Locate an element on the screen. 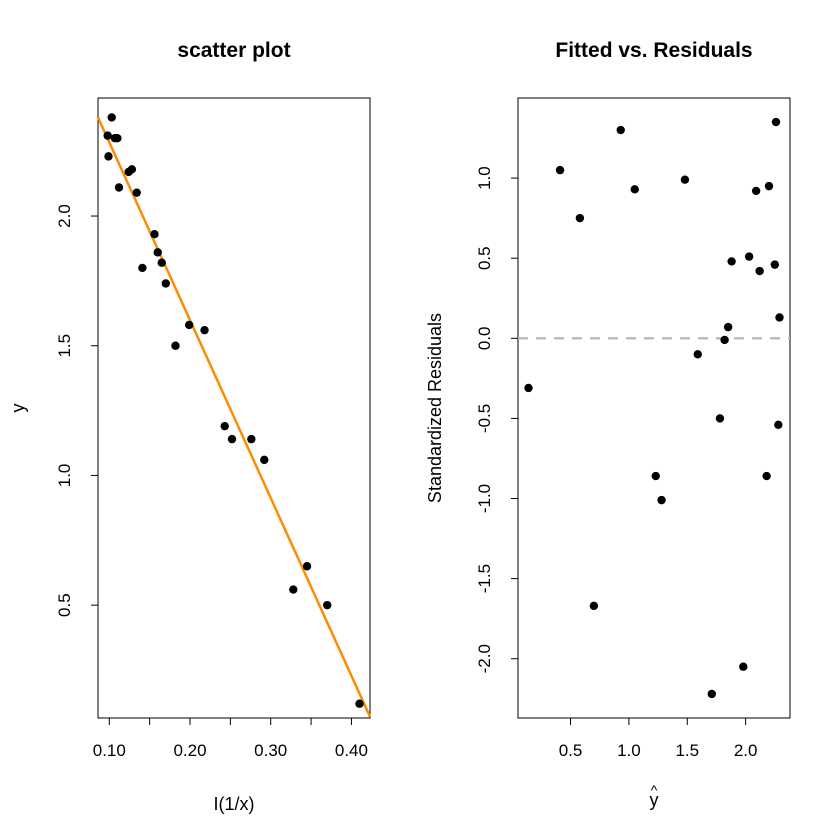 The image size is (840, 840). scatter-x-axis: 0.10 0.20 0.30 0.40 is located at coordinates (230, 738).